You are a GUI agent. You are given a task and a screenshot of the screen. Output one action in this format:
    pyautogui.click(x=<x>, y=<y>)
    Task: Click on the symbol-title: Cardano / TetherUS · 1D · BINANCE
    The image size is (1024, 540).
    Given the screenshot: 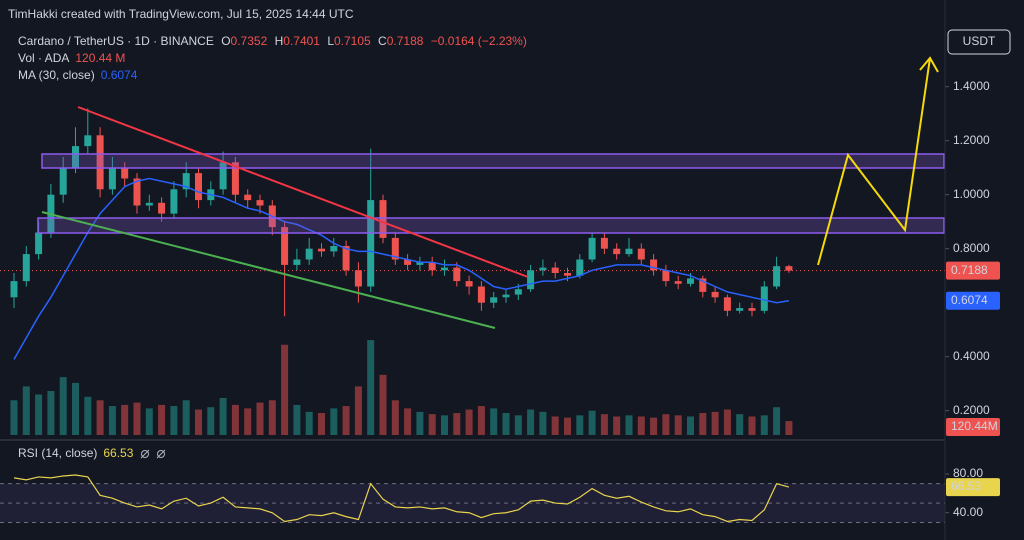 What is the action you would take?
    pyautogui.click(x=116, y=41)
    